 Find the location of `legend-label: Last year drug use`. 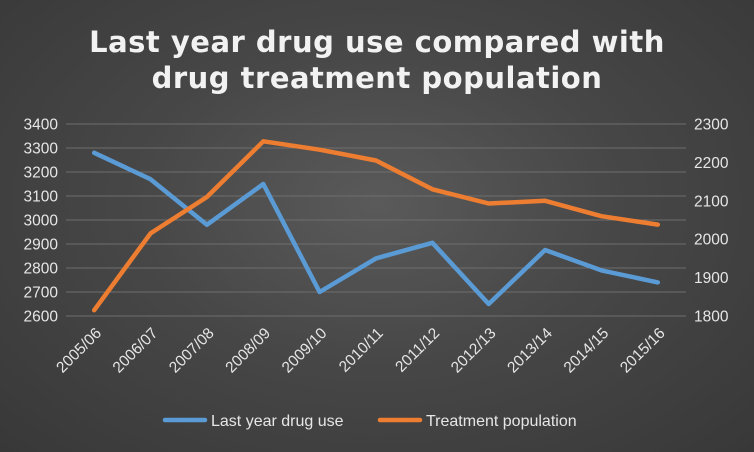

legend-label: Last year drug use is located at coordinates (277, 421).